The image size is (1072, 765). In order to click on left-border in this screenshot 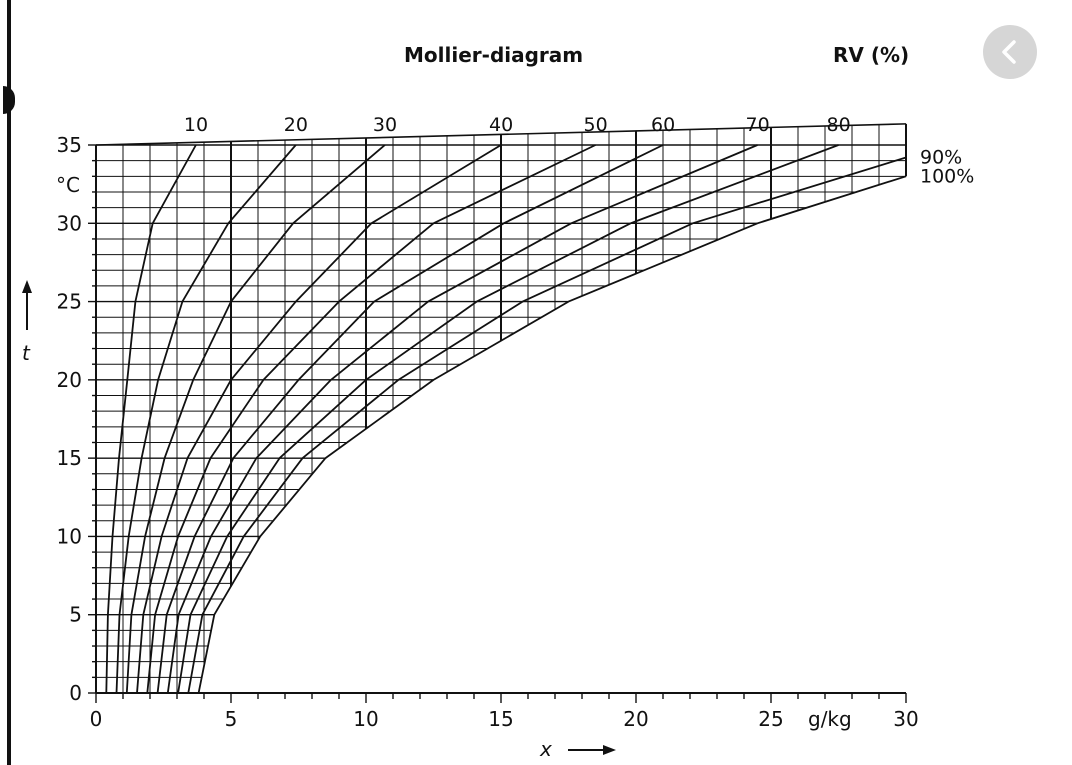, I will do `click(9, 382)`.